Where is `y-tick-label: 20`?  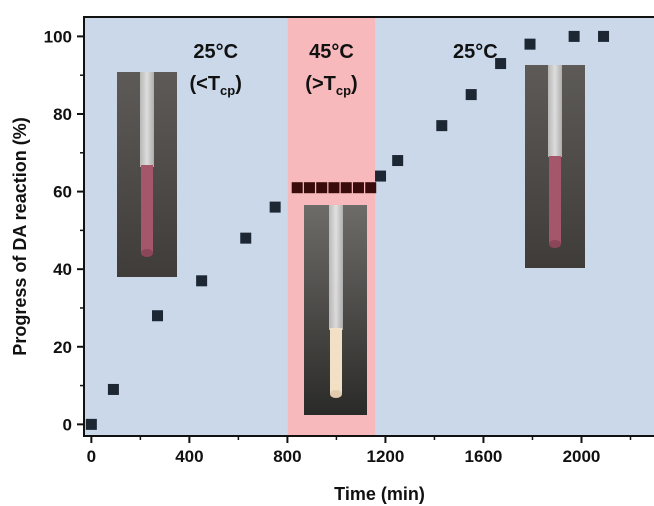
y-tick-label: 20 is located at coordinates (62, 347).